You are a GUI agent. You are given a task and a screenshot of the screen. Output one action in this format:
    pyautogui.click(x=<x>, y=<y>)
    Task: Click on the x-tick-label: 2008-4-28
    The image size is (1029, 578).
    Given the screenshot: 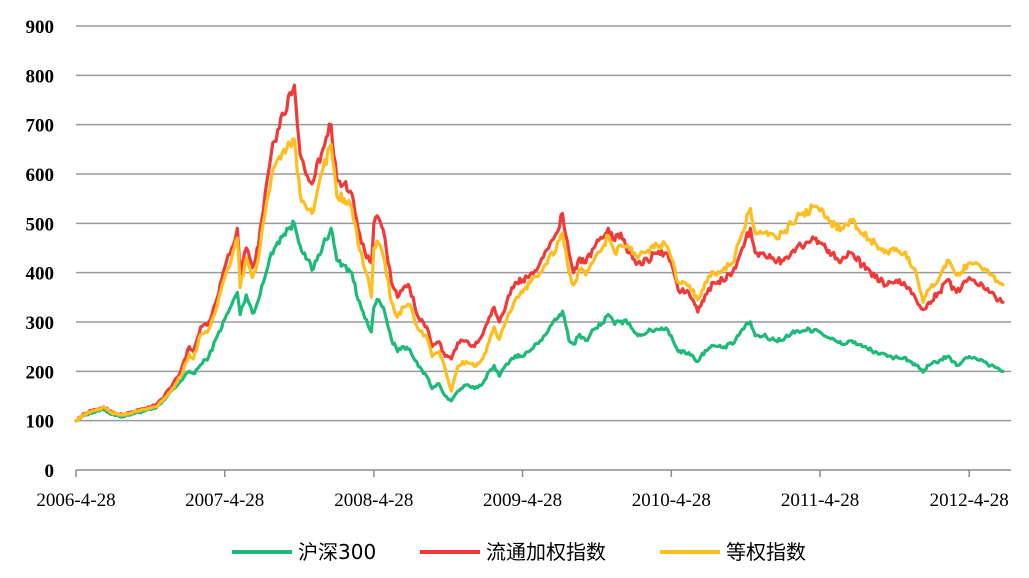 What is the action you would take?
    pyautogui.click(x=373, y=500)
    